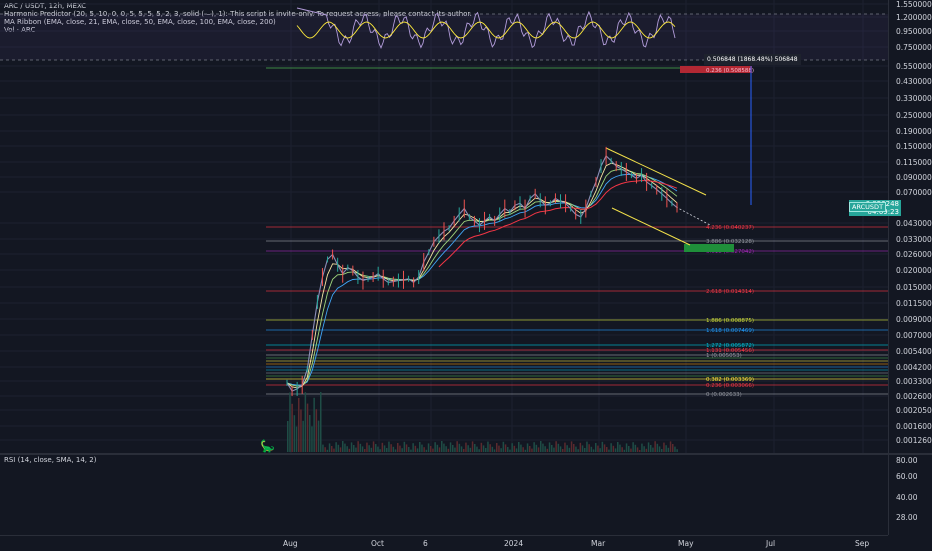 The image size is (932, 551). Describe the element at coordinates (914, 381) in the screenshot. I see `price-axis-label: 0.003300` at that location.